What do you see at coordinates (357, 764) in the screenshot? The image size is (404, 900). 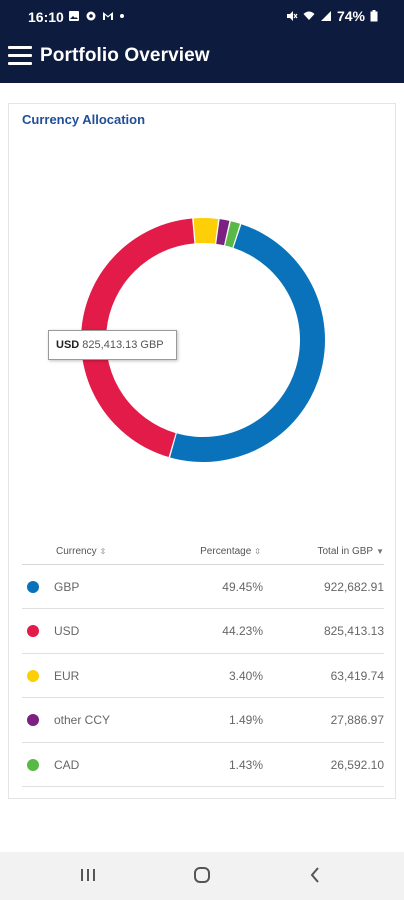 I see `total-cell: 26,592.10` at bounding box center [357, 764].